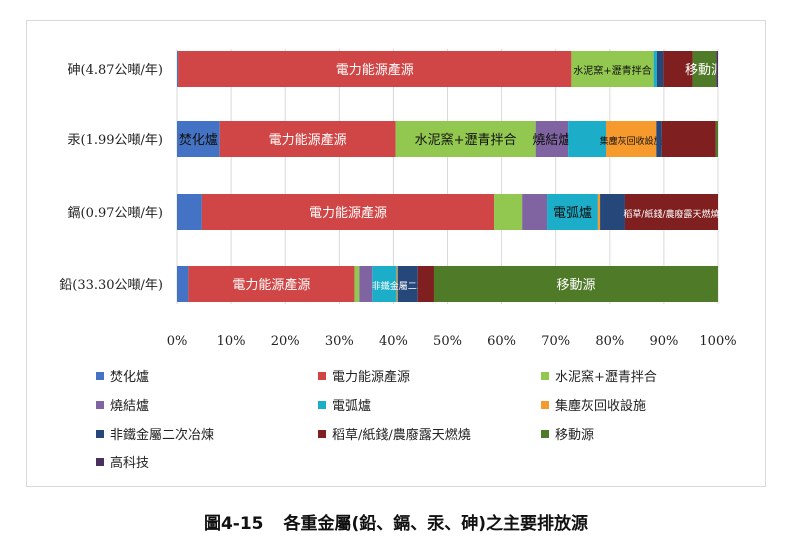  I want to click on data-label: 焚化爐, so click(198, 140).